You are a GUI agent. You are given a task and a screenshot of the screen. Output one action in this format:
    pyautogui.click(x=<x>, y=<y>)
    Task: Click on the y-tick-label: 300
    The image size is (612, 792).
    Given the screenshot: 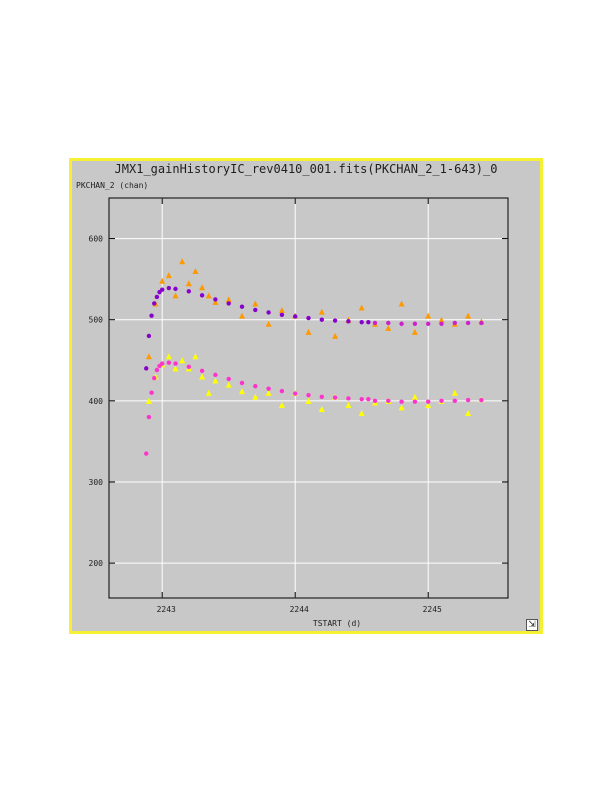 What is the action you would take?
    pyautogui.click(x=96, y=482)
    